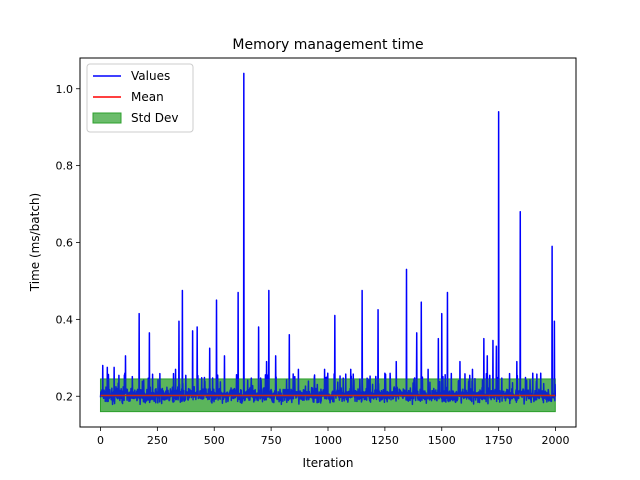 This screenshot has height=480, width=640. I want to click on x-axis: 0 250 500 750 1000 1250 1500 1750 2000, so click(333, 437).